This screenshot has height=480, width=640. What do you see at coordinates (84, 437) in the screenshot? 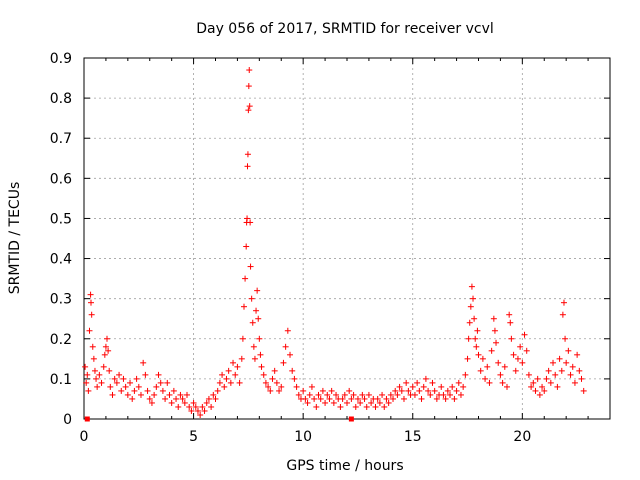
I see `x-tick-label: 0` at bounding box center [84, 437].